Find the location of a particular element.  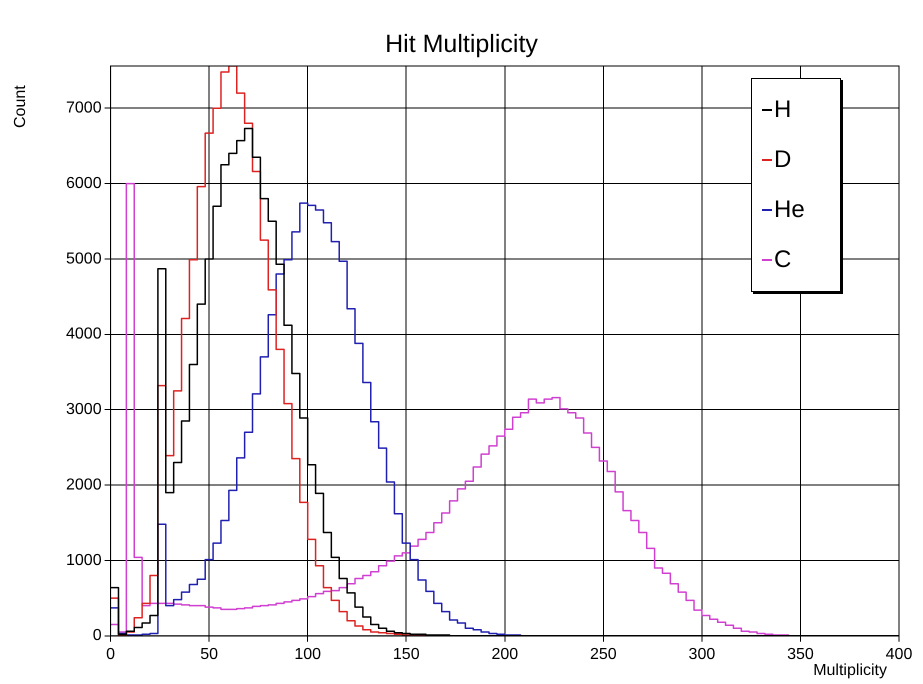

y-tick-label: 7000 is located at coordinates (84, 108).